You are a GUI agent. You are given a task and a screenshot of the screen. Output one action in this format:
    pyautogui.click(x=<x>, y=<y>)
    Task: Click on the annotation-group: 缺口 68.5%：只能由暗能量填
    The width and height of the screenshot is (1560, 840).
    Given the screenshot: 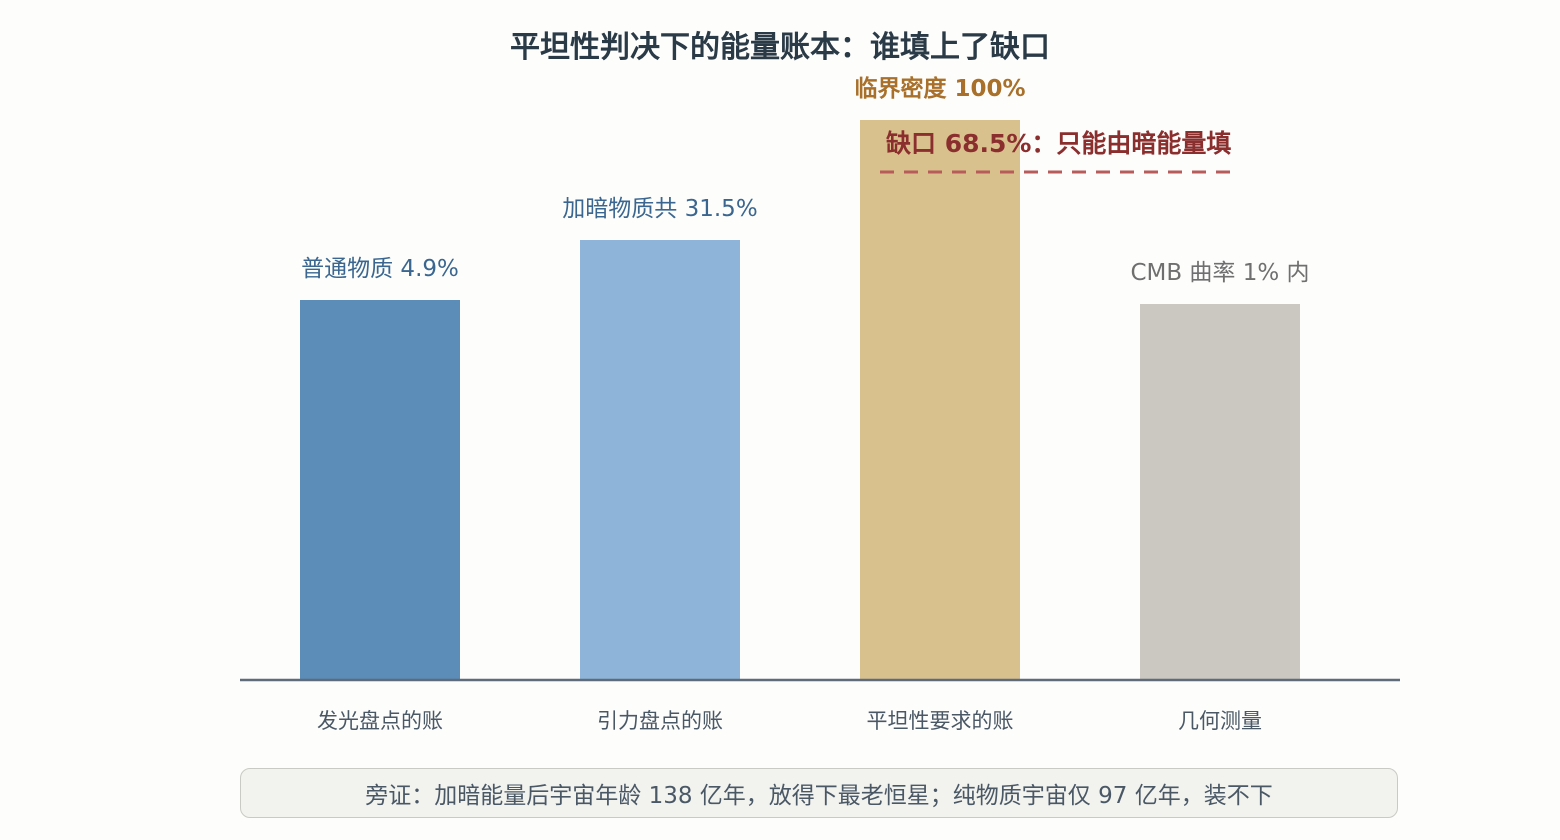 What is the action you would take?
    pyautogui.click(x=1057, y=151)
    